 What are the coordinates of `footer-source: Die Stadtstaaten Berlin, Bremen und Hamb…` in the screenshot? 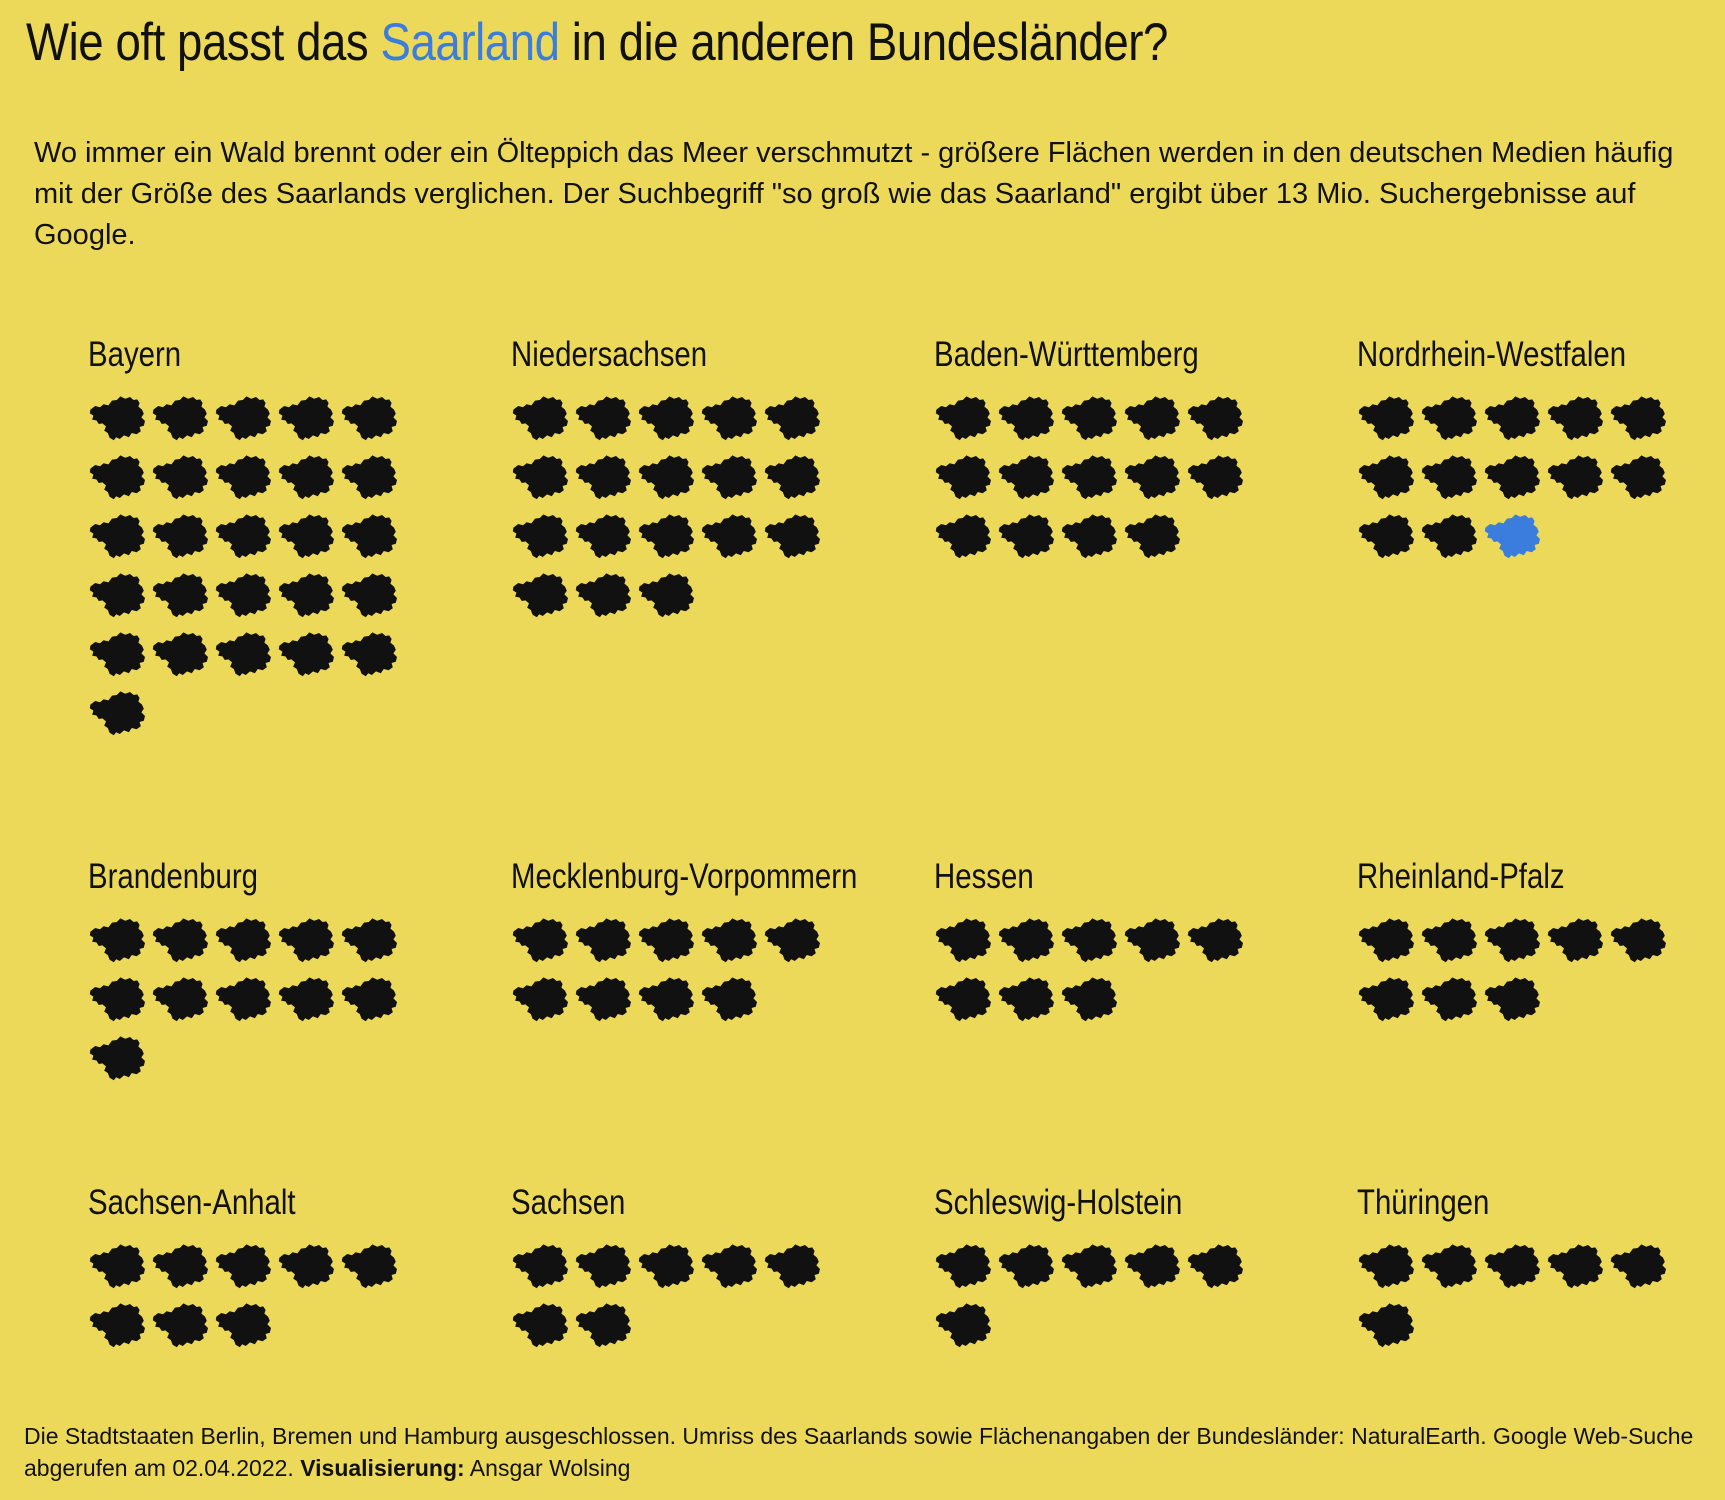 It's located at (859, 1452).